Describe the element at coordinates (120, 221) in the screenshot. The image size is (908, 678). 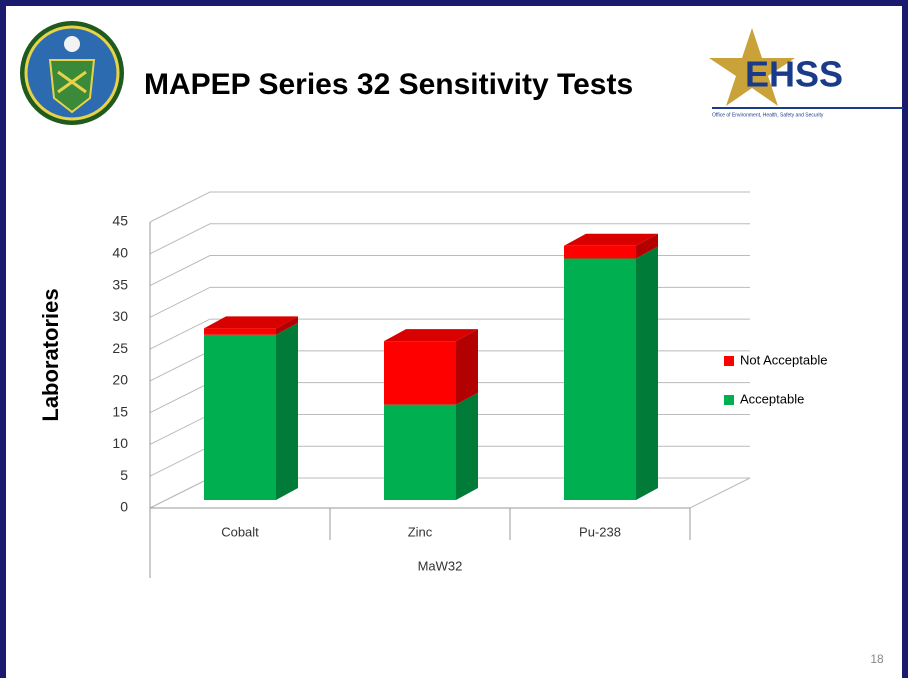
I see `y-tick-label: 45` at that location.